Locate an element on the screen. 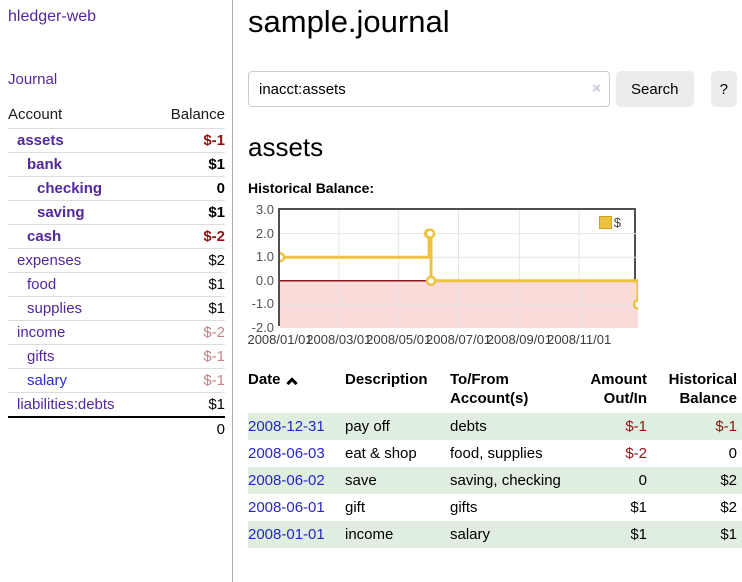  account-row: checking 0 is located at coordinates (116, 188).